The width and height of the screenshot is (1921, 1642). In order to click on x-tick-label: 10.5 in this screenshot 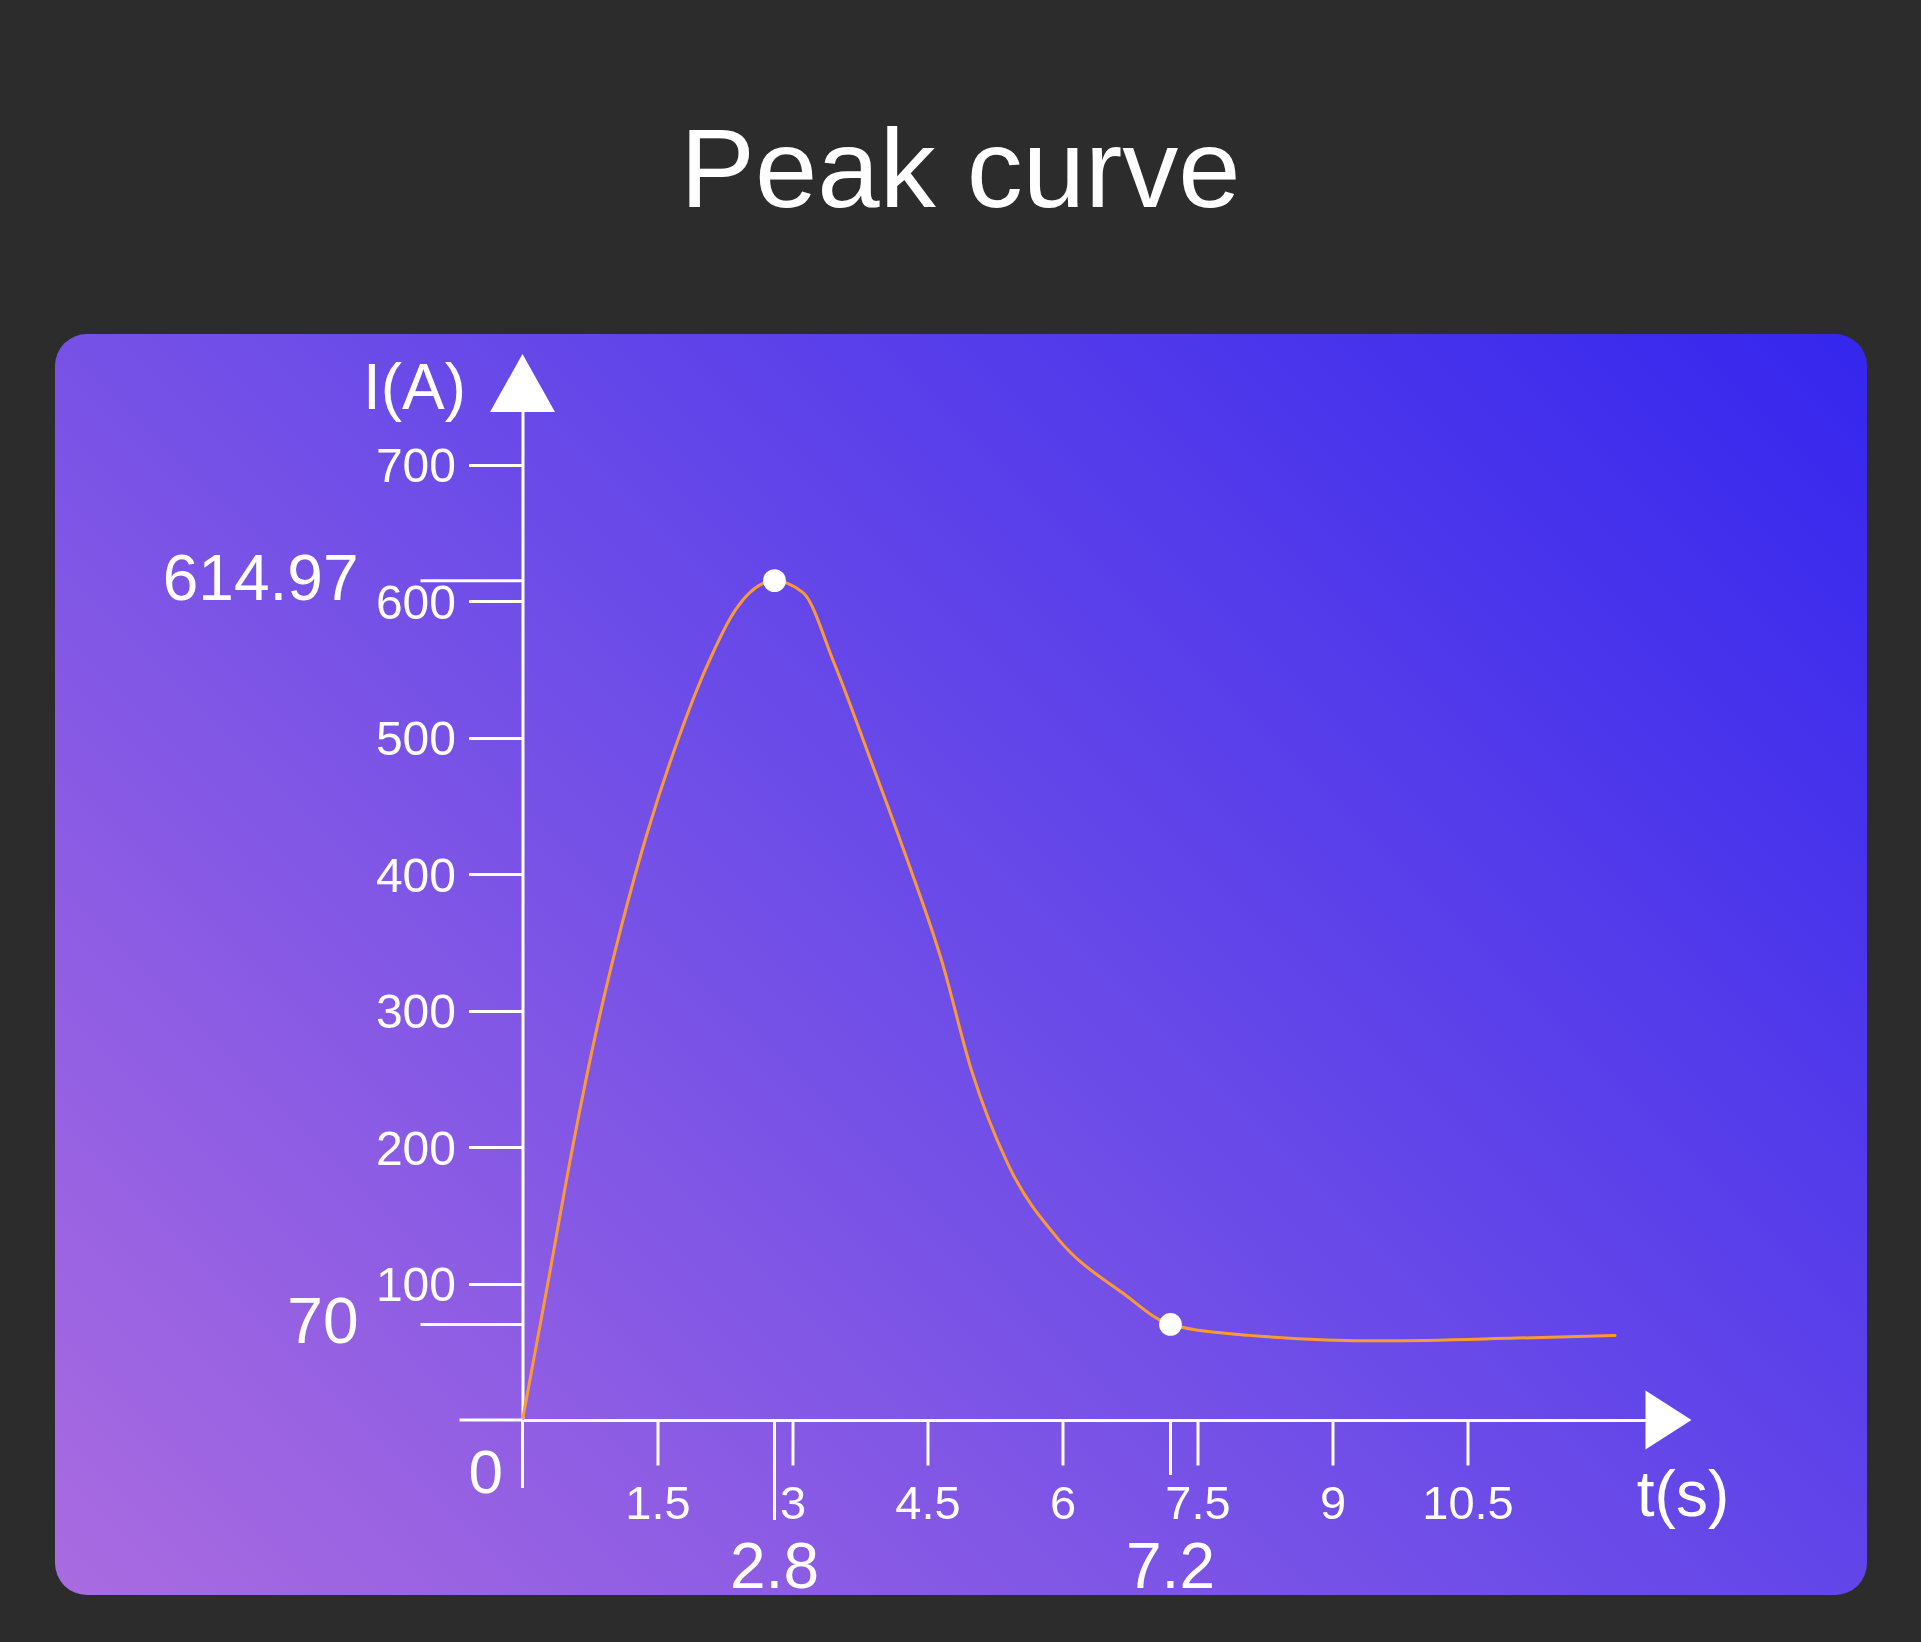, I will do `click(1468, 1502)`.